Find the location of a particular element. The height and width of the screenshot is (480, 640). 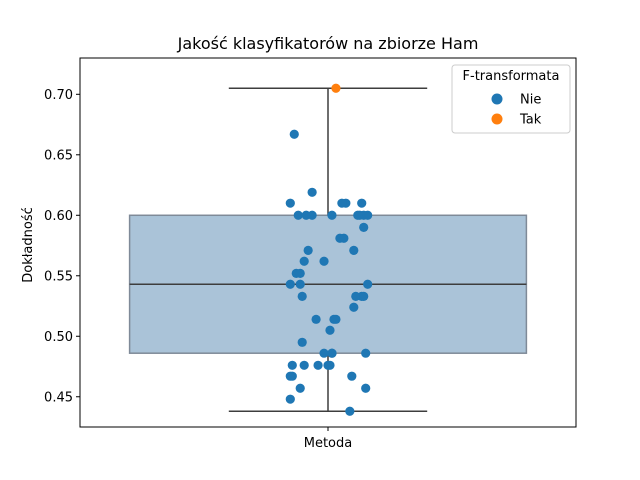

x-tick-label: Metoda is located at coordinates (328, 443).